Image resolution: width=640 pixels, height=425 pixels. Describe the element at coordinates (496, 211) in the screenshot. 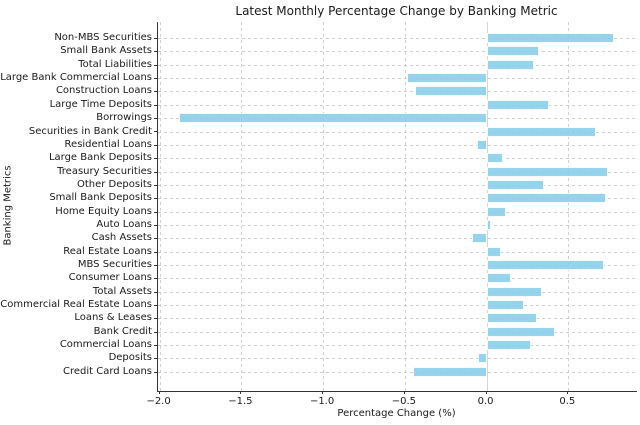

I see `bar-home-equity-loans` at that location.